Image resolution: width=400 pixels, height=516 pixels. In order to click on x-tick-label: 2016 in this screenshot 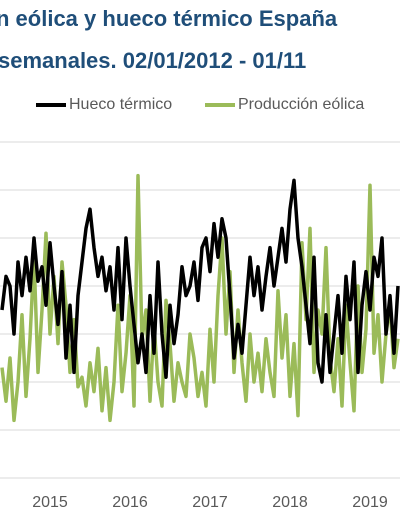, I will do `click(130, 502)`.